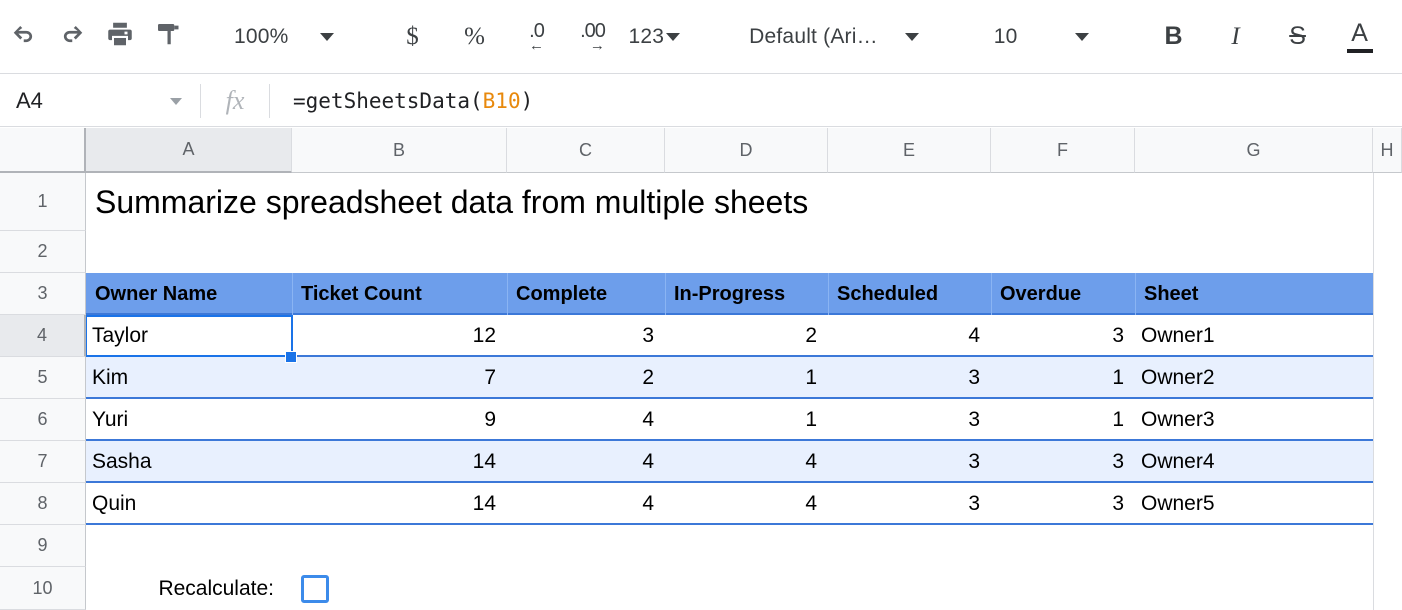 This screenshot has height=610, width=1402. I want to click on table-cell-r2-c0: Yuri, so click(189, 420).